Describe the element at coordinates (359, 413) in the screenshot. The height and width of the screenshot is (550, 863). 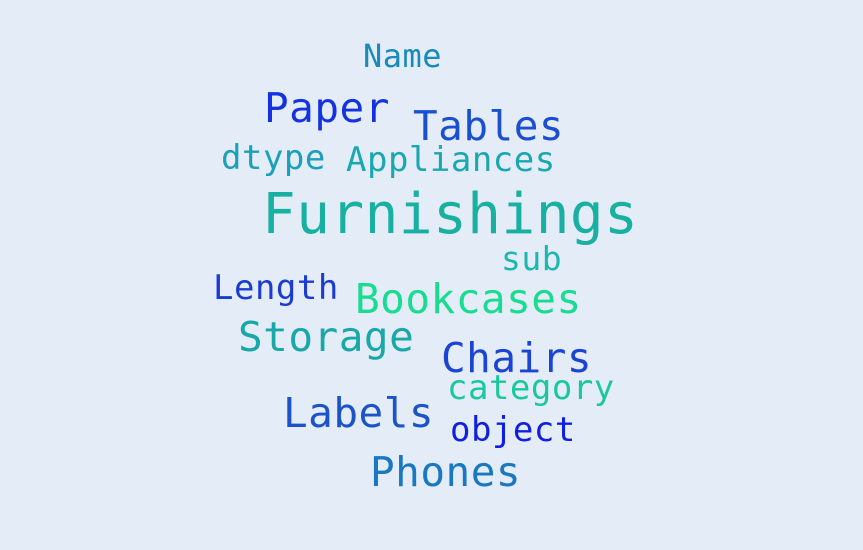
I see `word-labels: Labels` at that location.